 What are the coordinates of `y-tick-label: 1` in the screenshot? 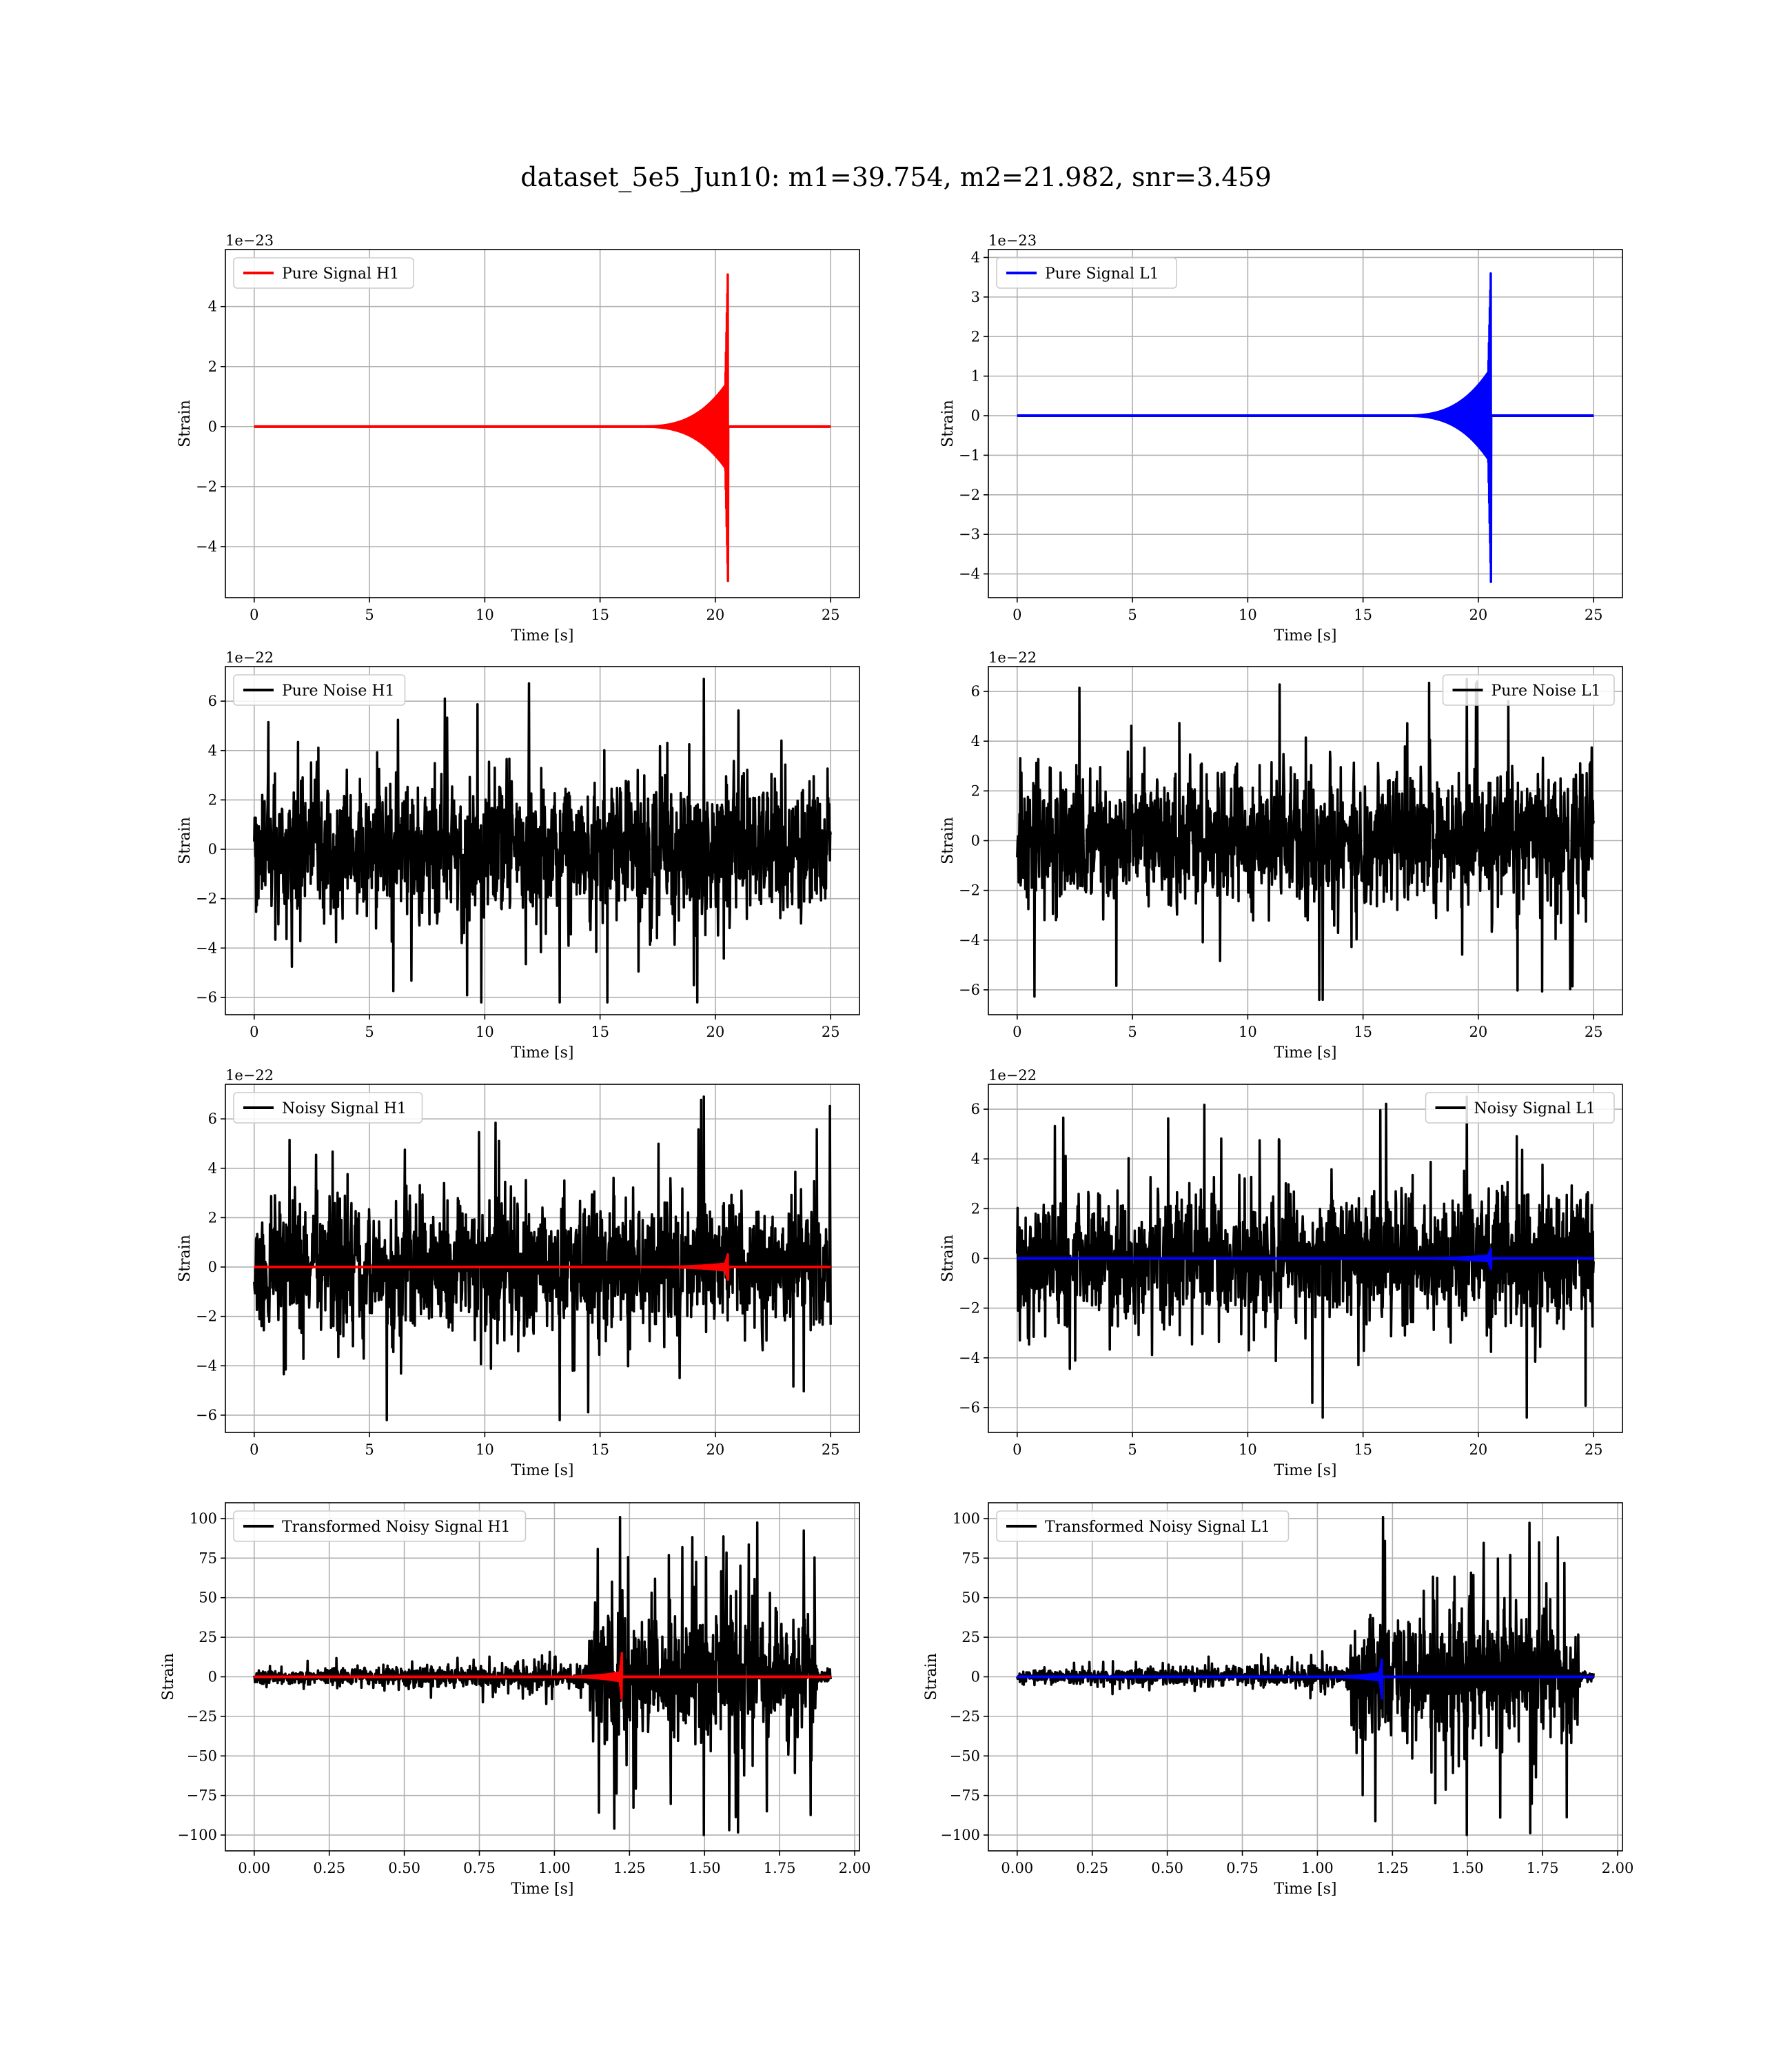 It's located at (975, 377).